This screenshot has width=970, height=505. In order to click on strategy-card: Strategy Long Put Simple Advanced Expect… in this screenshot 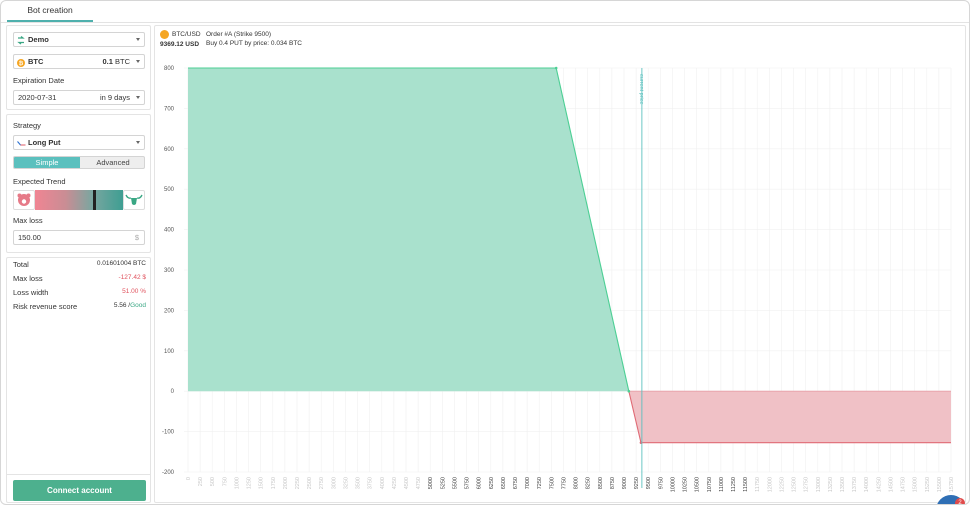, I will do `click(78, 183)`.